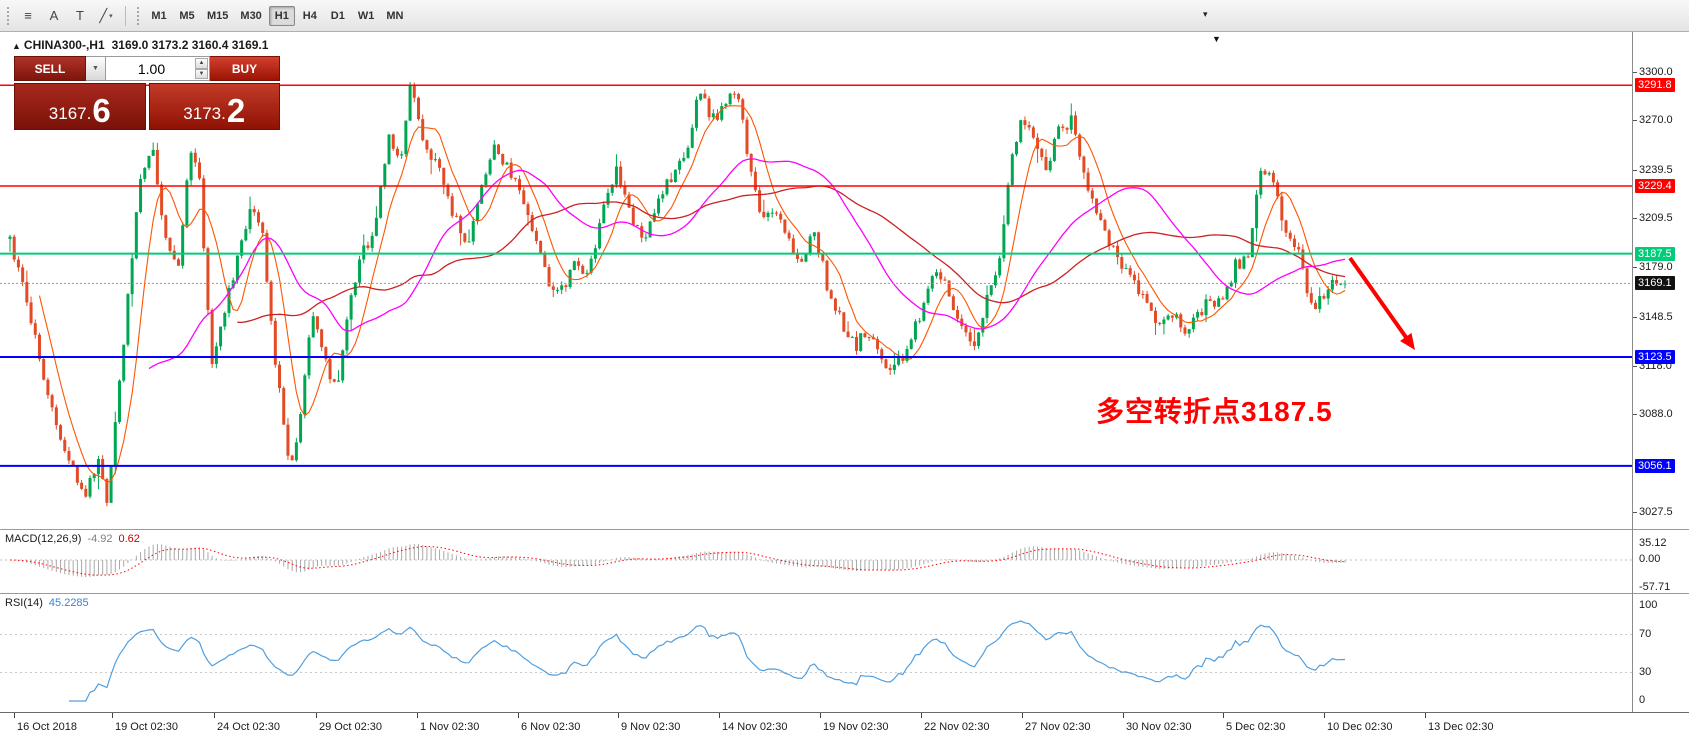 The height and width of the screenshot is (752, 1689). What do you see at coordinates (64, 45) in the screenshot?
I see `symbol-timeframe-label: CHINA300-,H1` at bounding box center [64, 45].